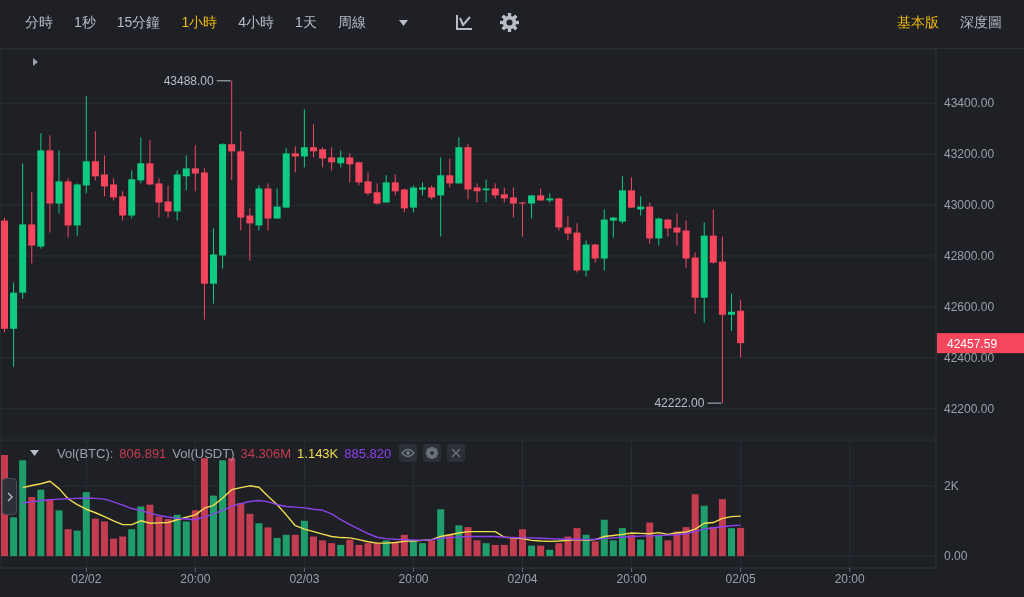 This screenshot has height=597, width=1024. What do you see at coordinates (679, 403) in the screenshot?
I see `annotation: 42222.00` at bounding box center [679, 403].